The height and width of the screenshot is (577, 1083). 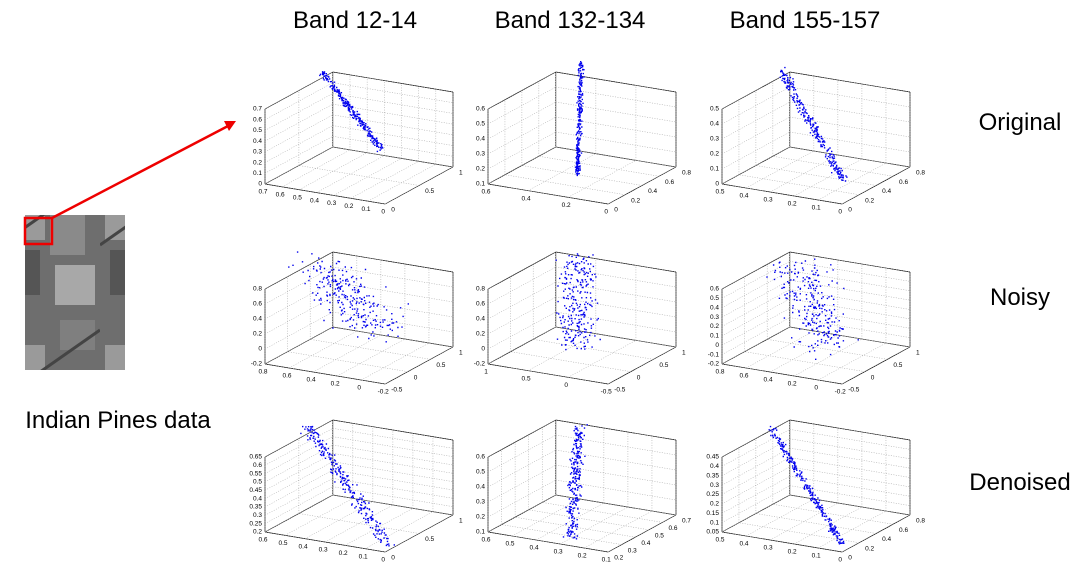 What do you see at coordinates (652, 191) in the screenshot?
I see `y-tick-label: 0.4` at bounding box center [652, 191].